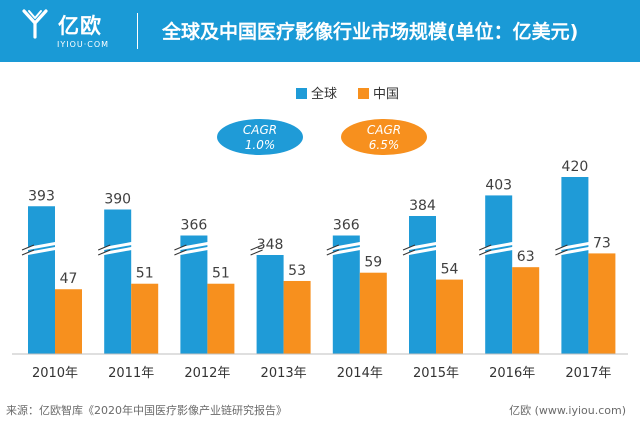 This screenshot has width=640, height=429. Describe the element at coordinates (301, 93) in the screenshot. I see `legend-swatch-global` at that location.